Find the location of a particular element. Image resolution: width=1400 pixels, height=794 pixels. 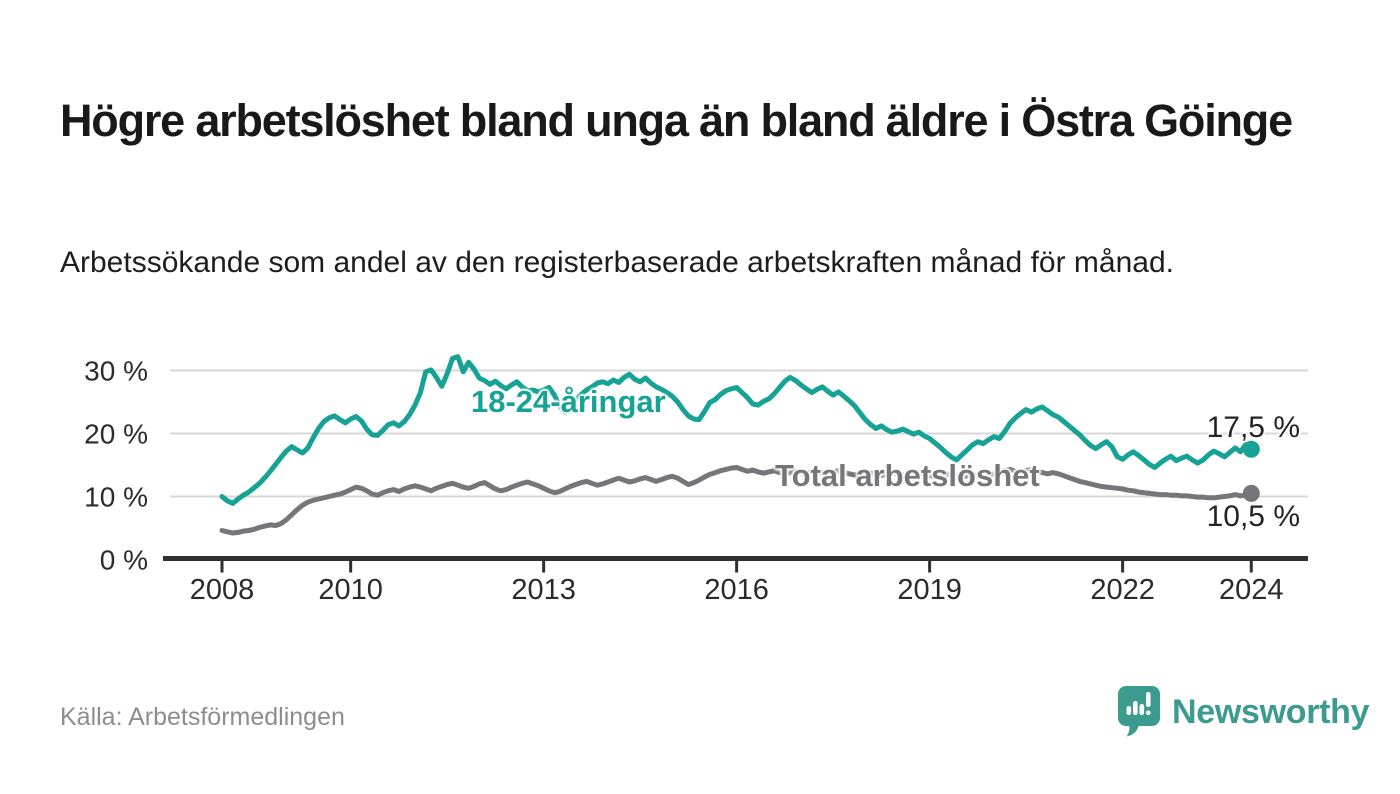

series-line-youth is located at coordinates (736, 430).